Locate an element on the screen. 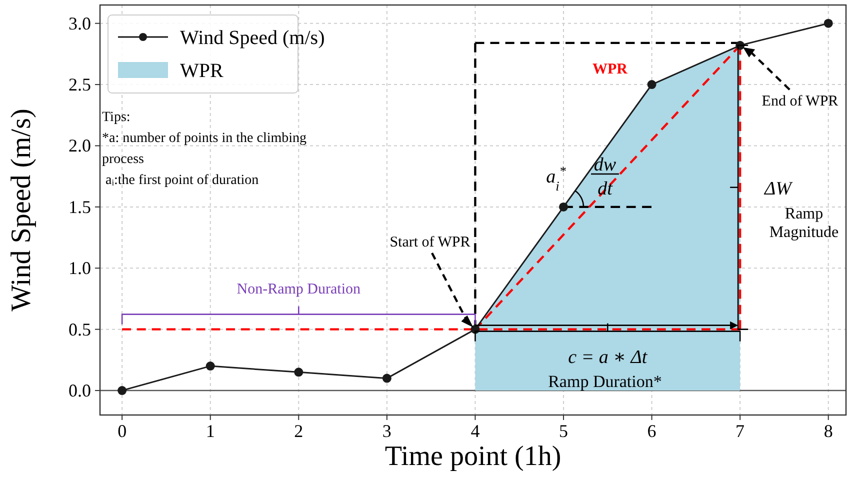 The image size is (854, 477). x-tick-label: 8 is located at coordinates (828, 431).